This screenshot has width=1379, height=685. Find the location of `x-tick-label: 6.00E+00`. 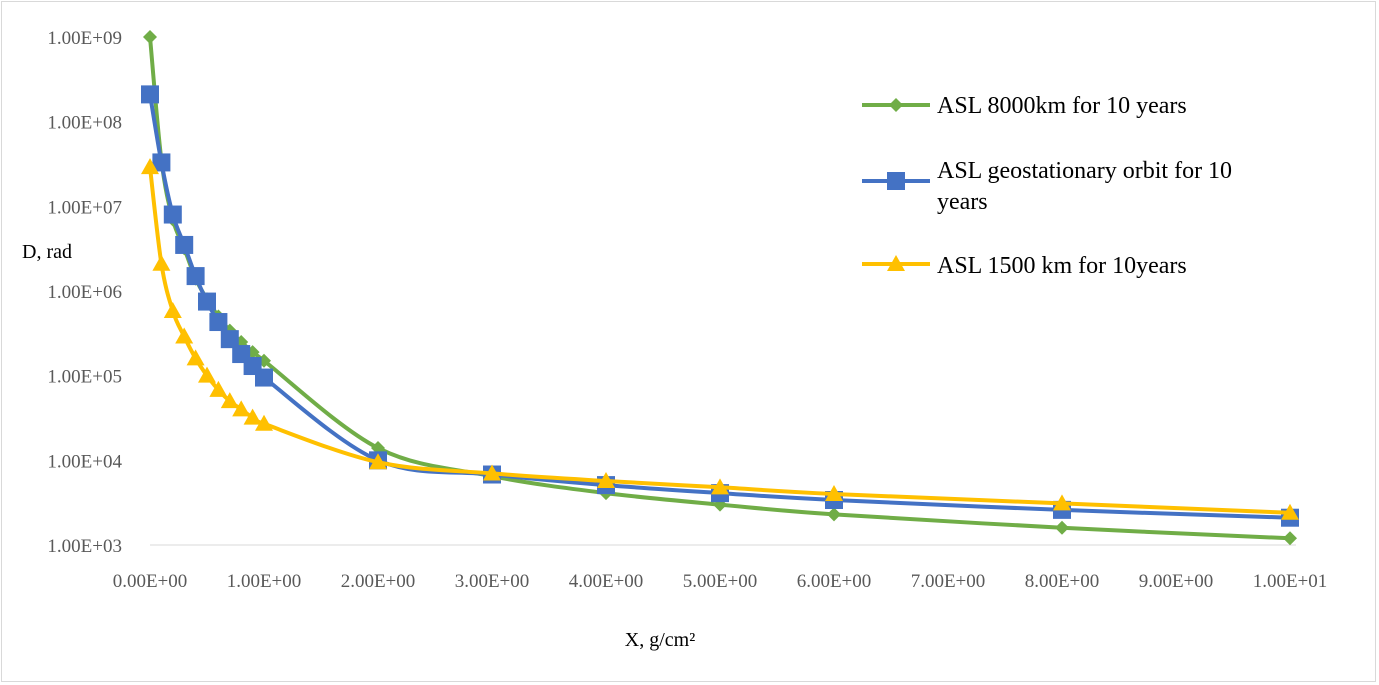

x-tick-label: 6.00E+00 is located at coordinates (834, 581).